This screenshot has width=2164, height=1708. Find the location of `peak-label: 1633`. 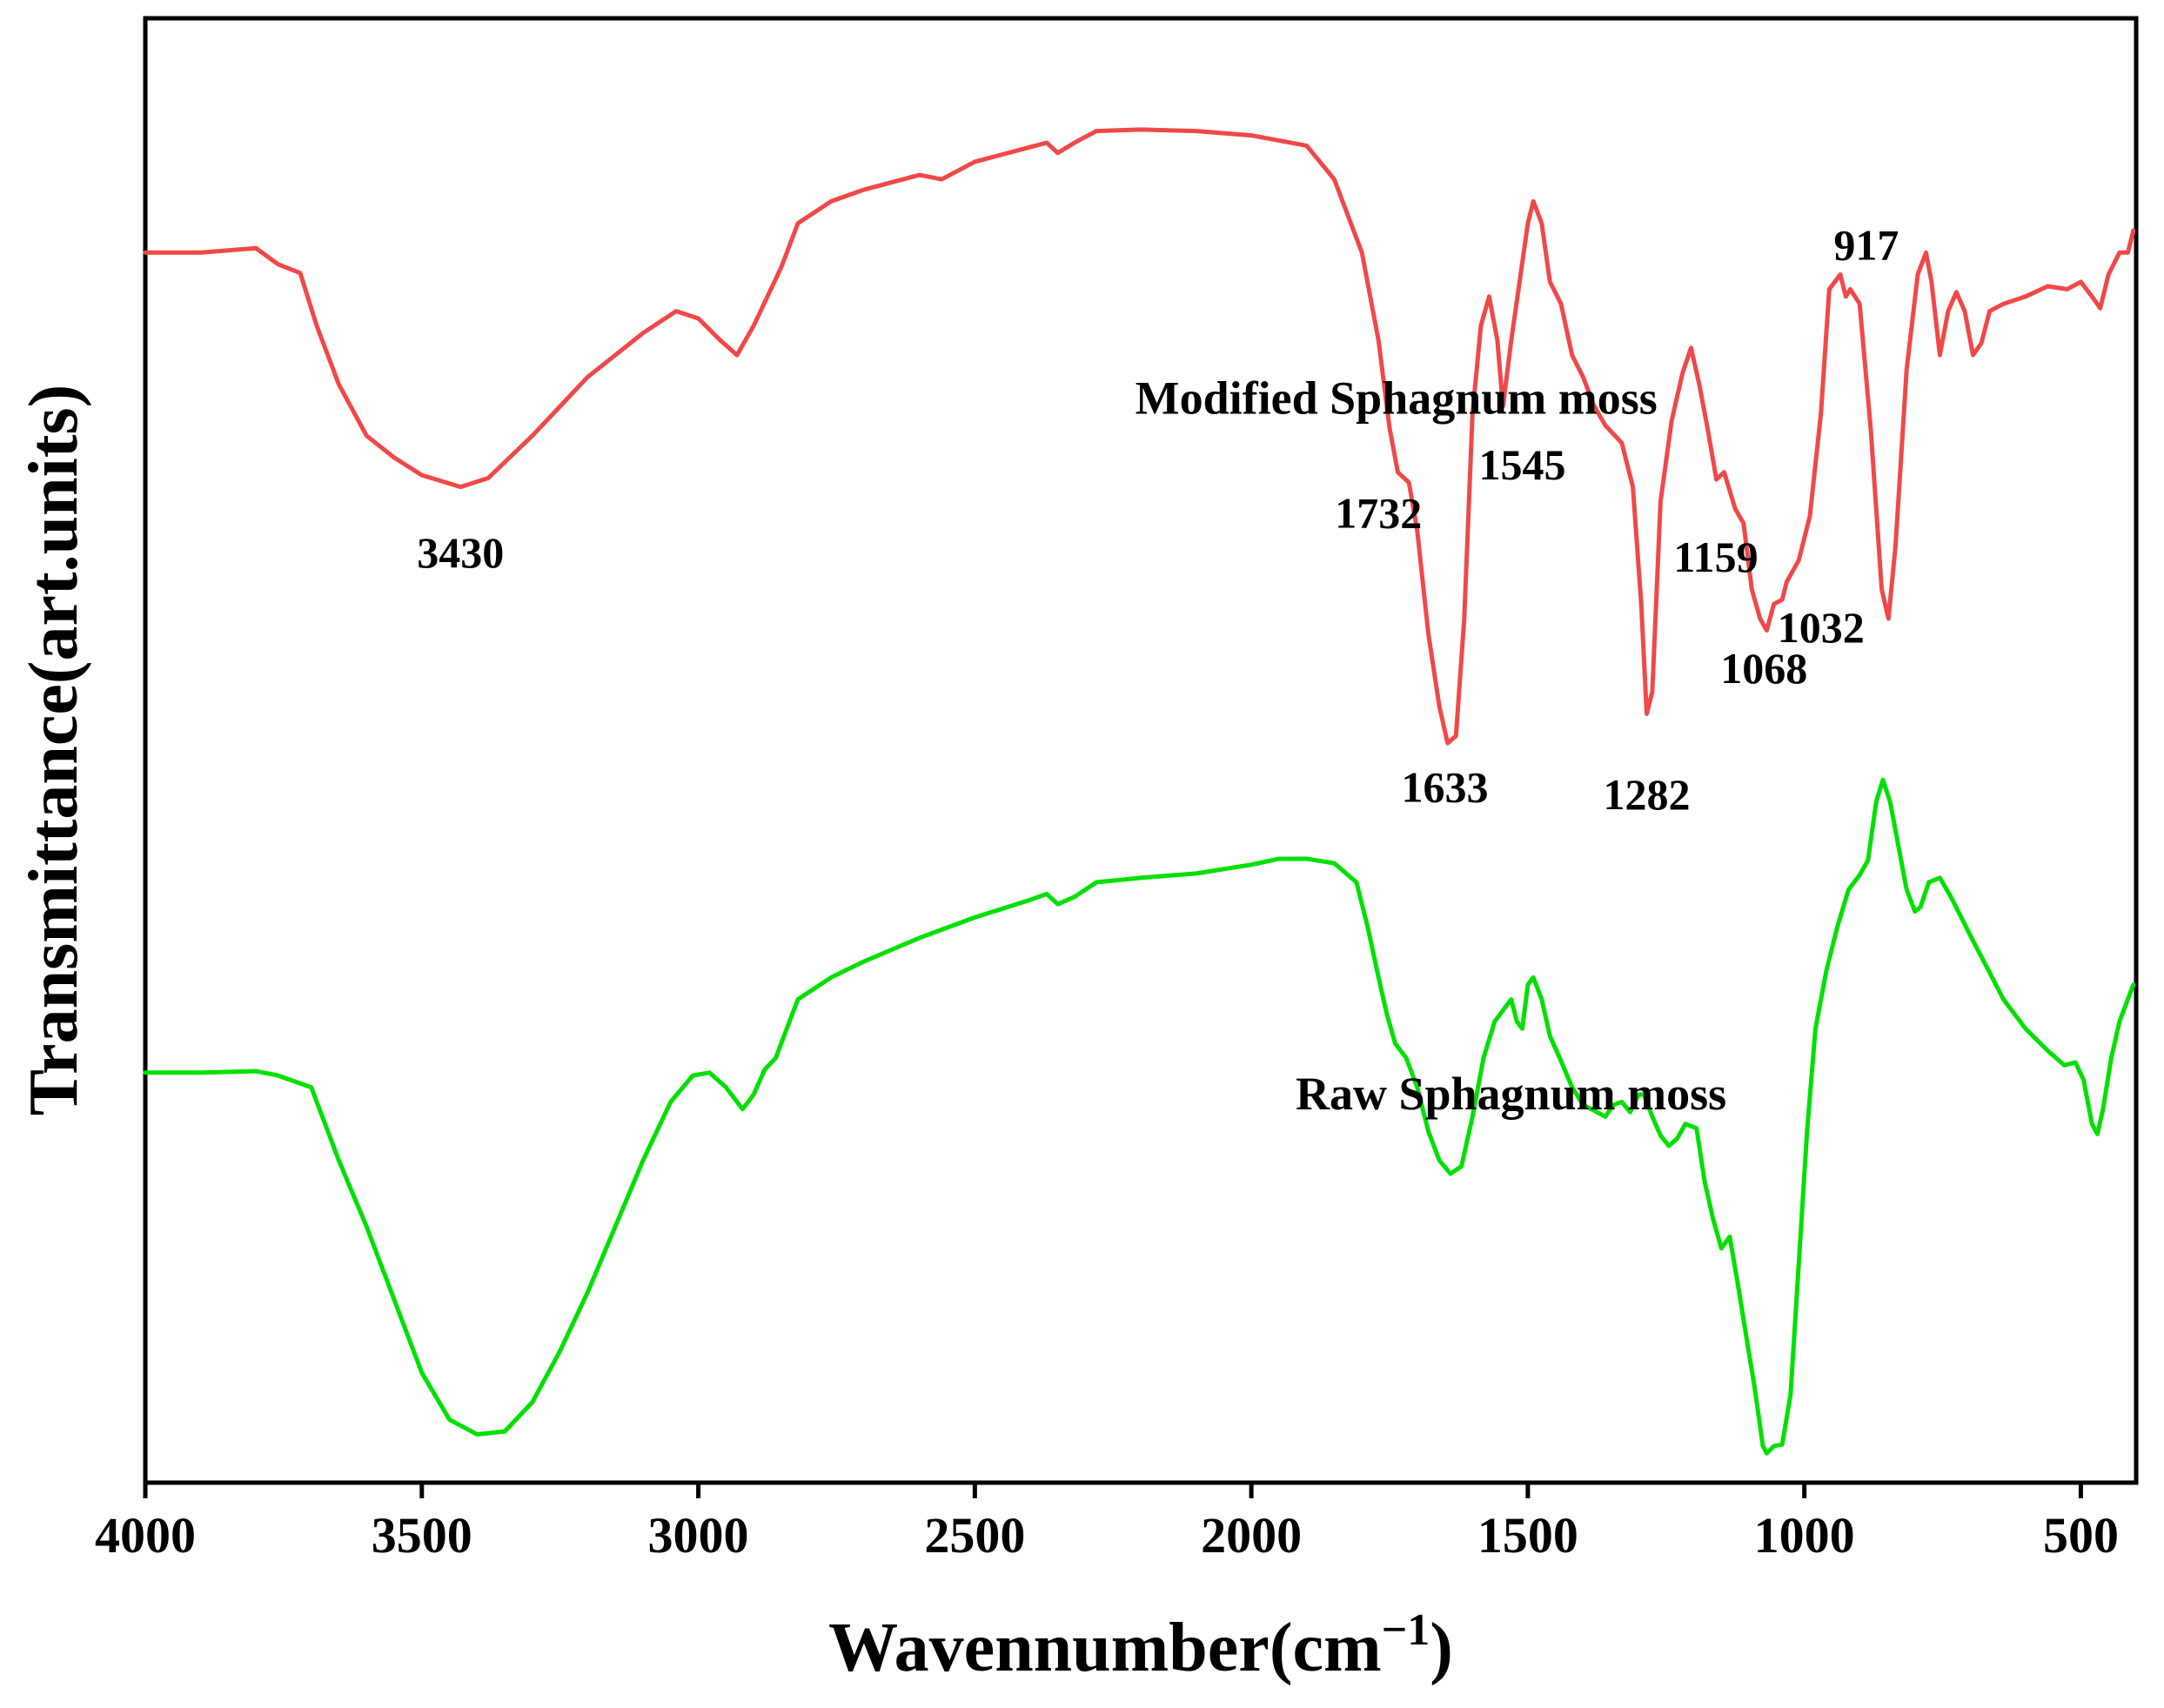

peak-label: 1633 is located at coordinates (1445, 787).